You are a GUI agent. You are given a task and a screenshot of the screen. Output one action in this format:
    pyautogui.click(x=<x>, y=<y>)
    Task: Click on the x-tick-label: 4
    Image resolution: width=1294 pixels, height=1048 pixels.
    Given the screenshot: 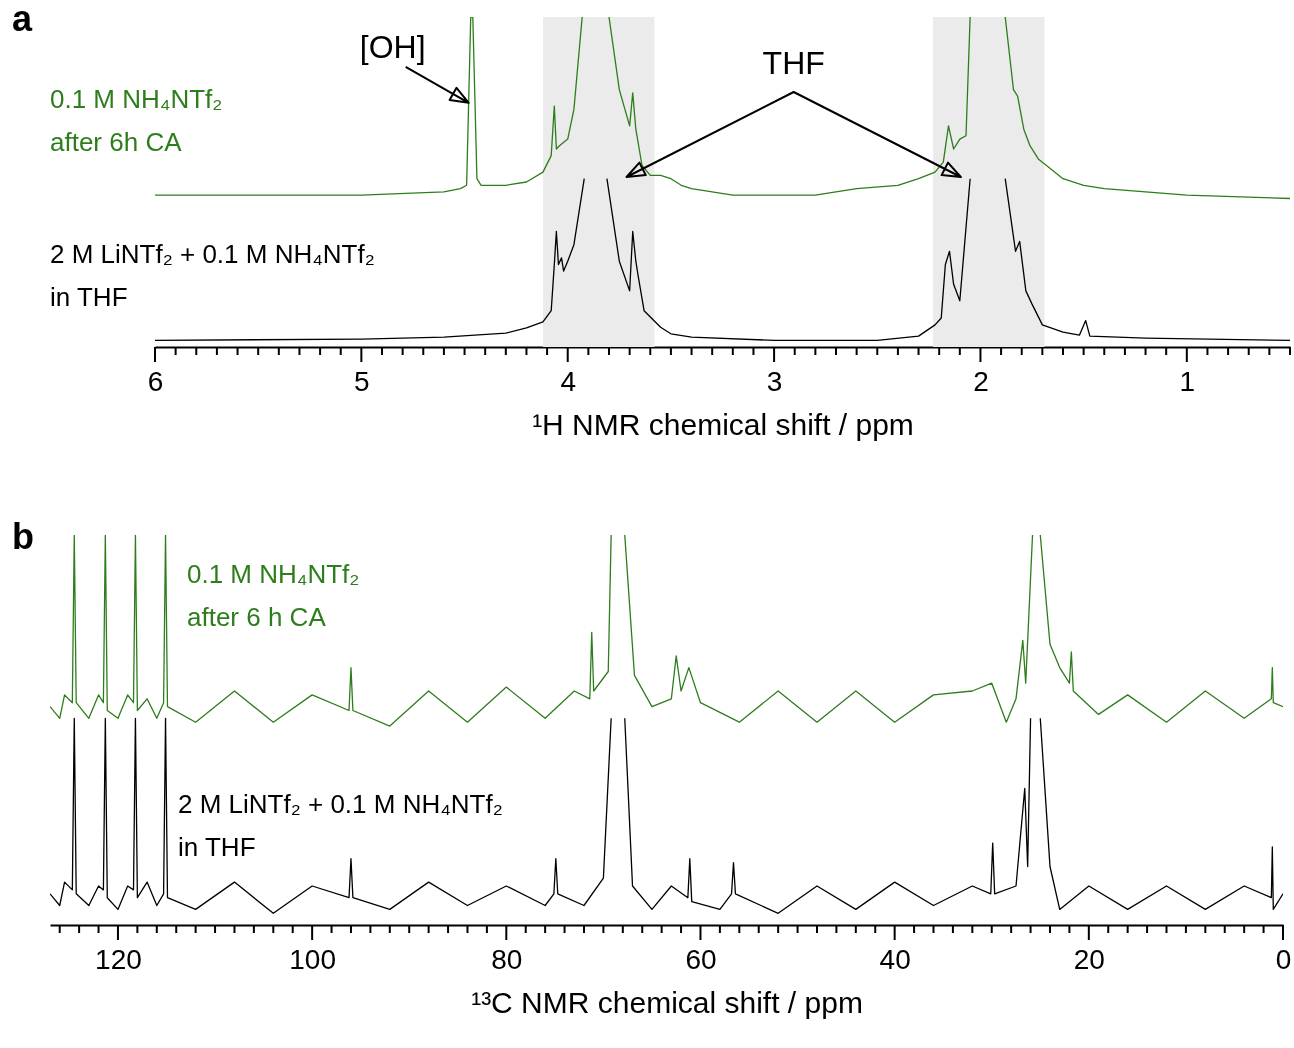 What is the action you would take?
    pyautogui.click(x=568, y=381)
    